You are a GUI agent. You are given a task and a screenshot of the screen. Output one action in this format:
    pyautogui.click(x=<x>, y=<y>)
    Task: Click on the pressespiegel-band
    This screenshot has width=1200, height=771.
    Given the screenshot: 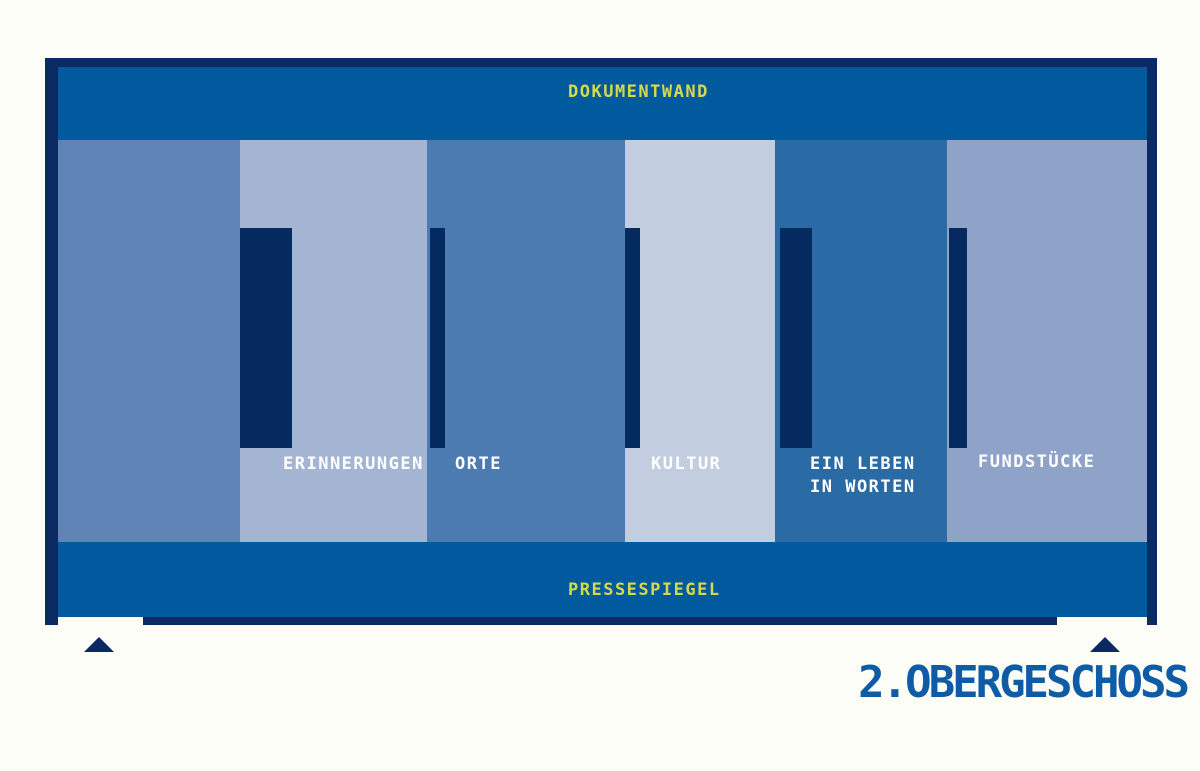 What is the action you would take?
    pyautogui.click(x=602, y=579)
    